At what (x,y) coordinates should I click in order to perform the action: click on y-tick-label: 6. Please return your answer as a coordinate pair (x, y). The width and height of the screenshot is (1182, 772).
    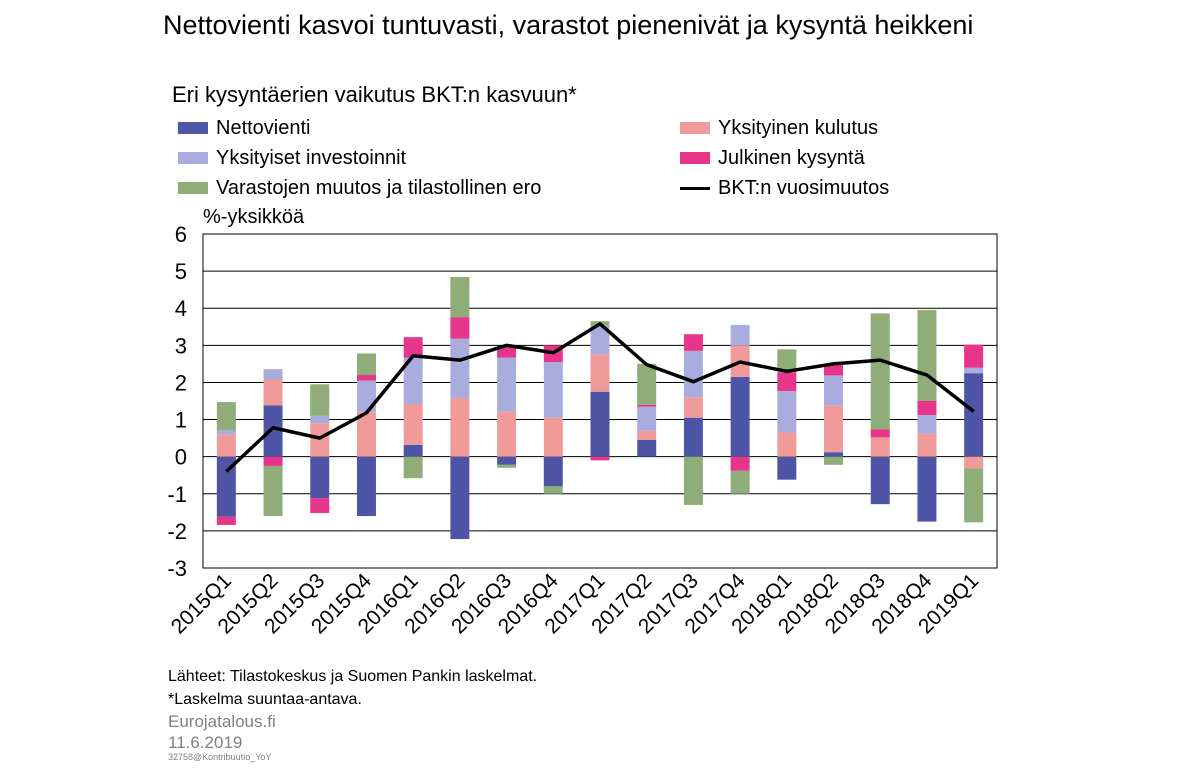
    Looking at the image, I should click on (181, 234).